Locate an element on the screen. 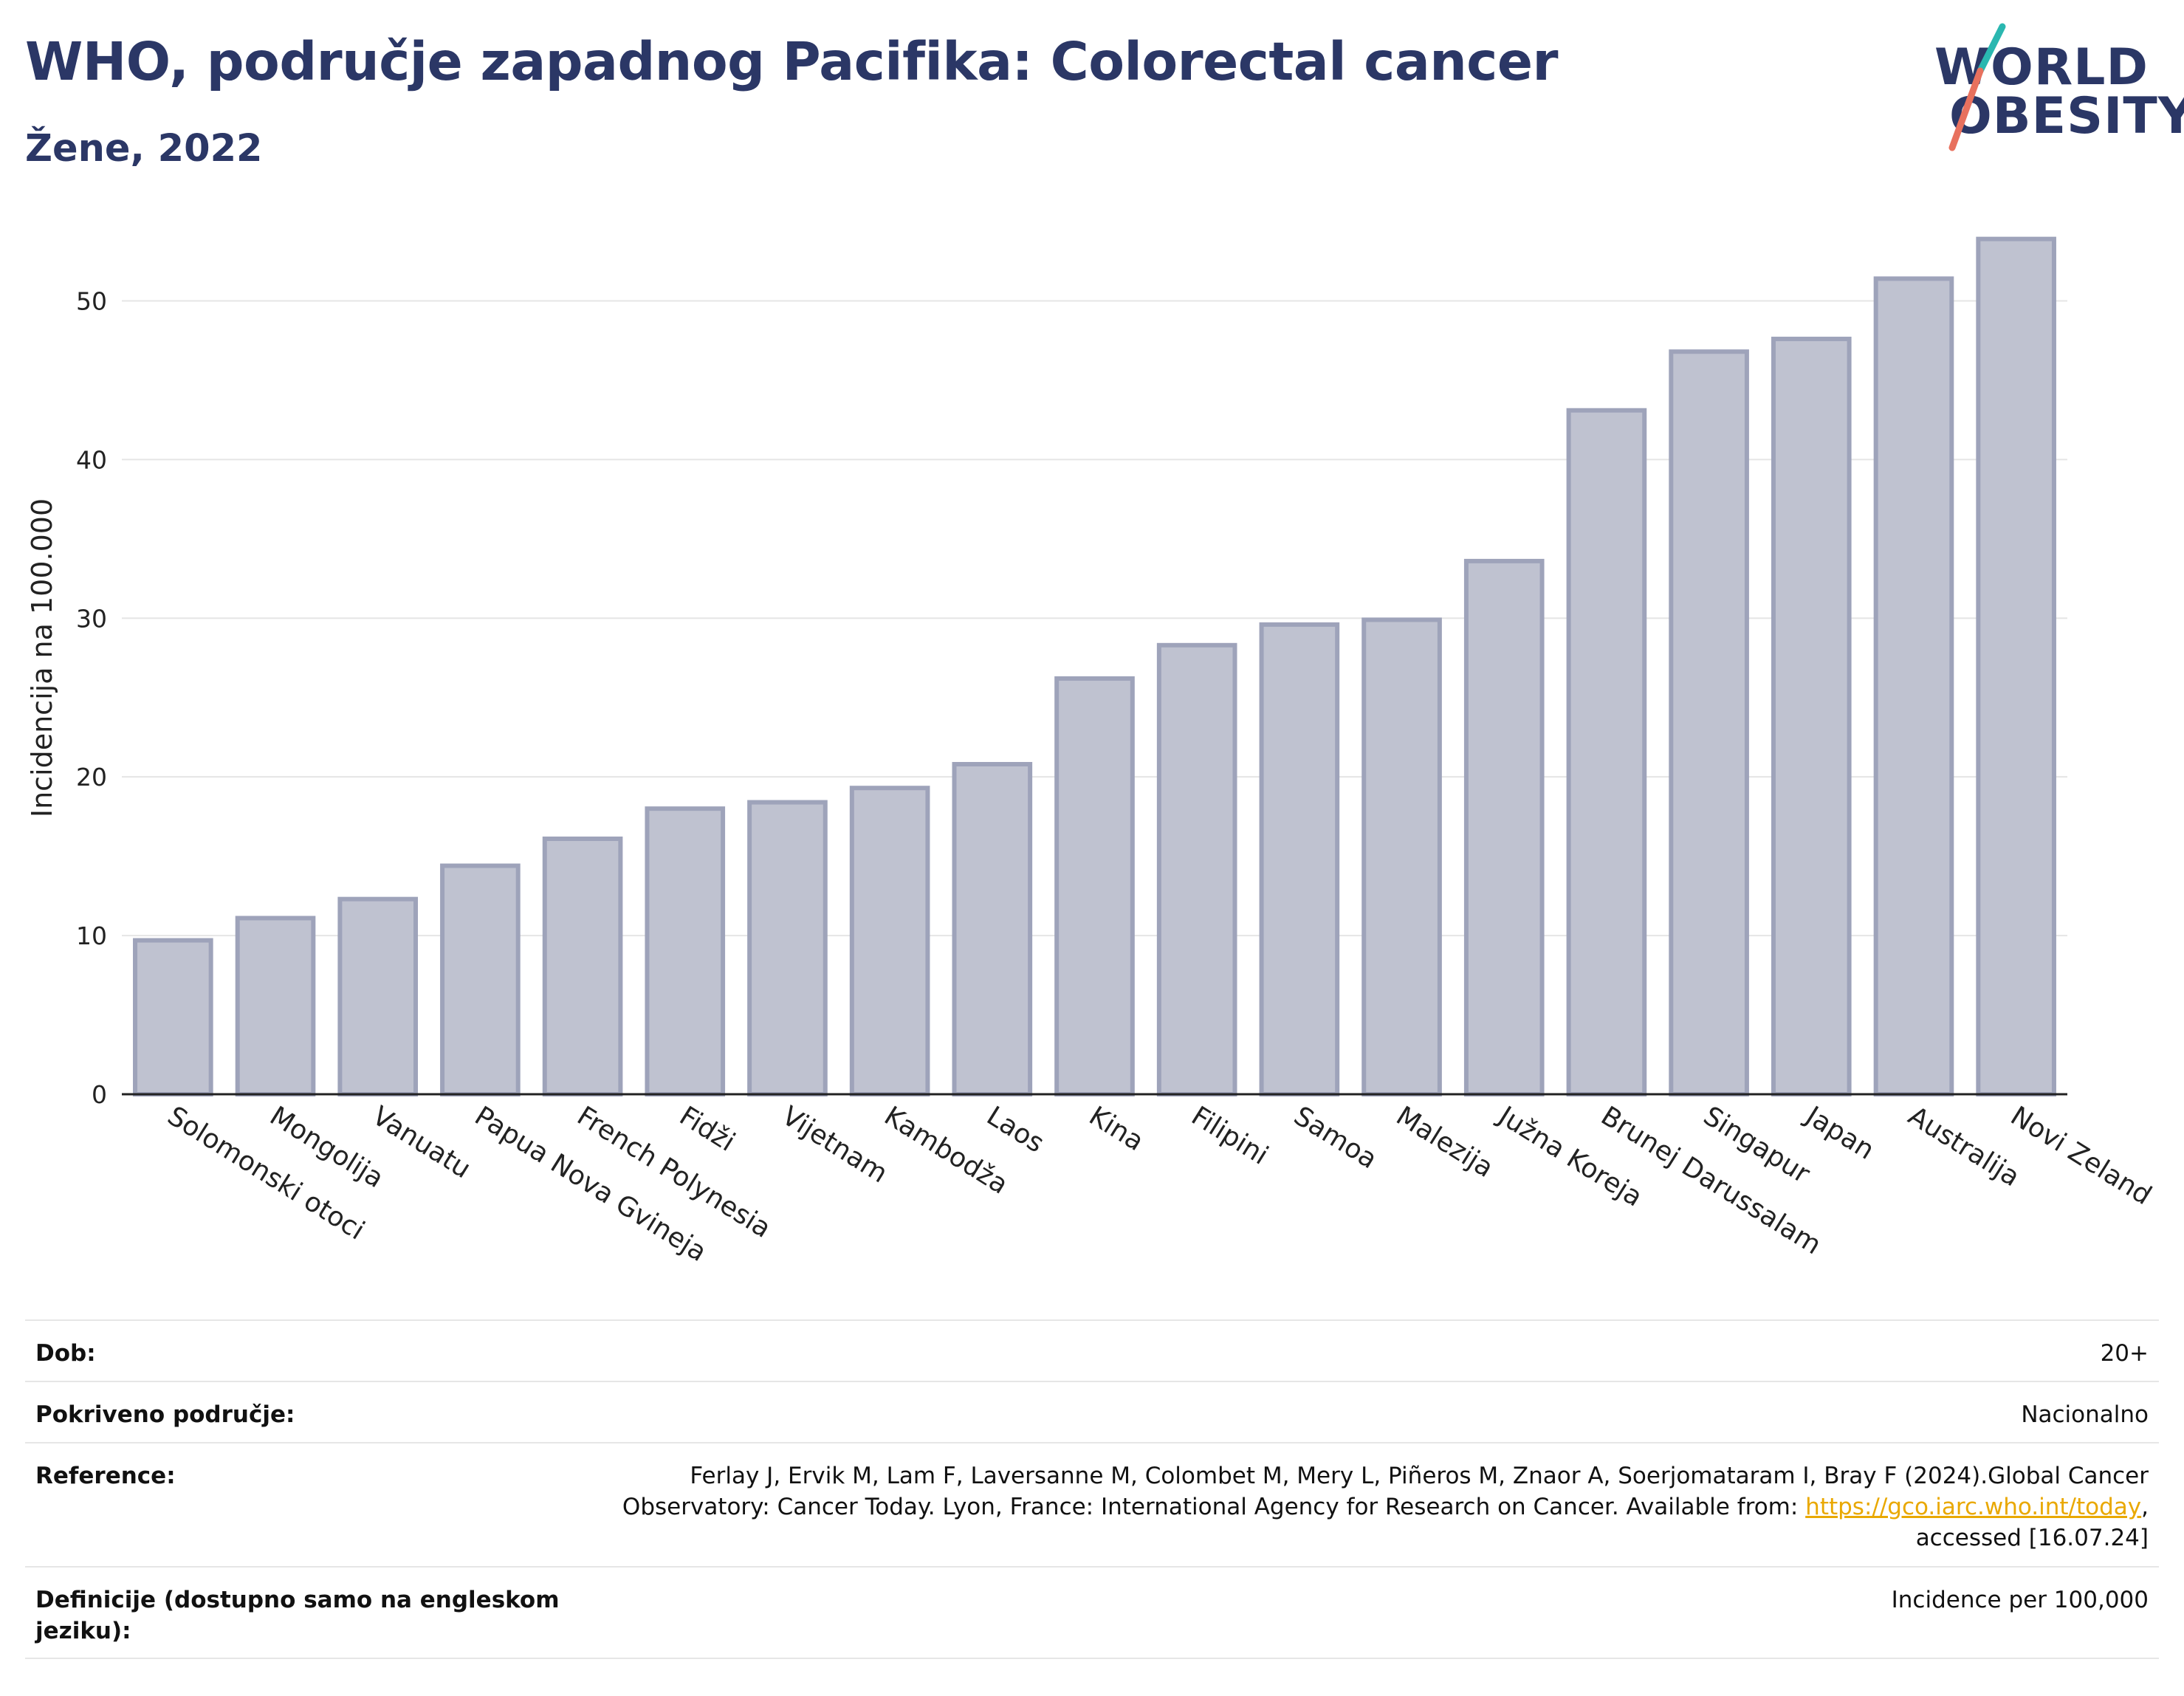 The image size is (2184, 1696). x-tick-label: Australija is located at coordinates (1964, 1147).